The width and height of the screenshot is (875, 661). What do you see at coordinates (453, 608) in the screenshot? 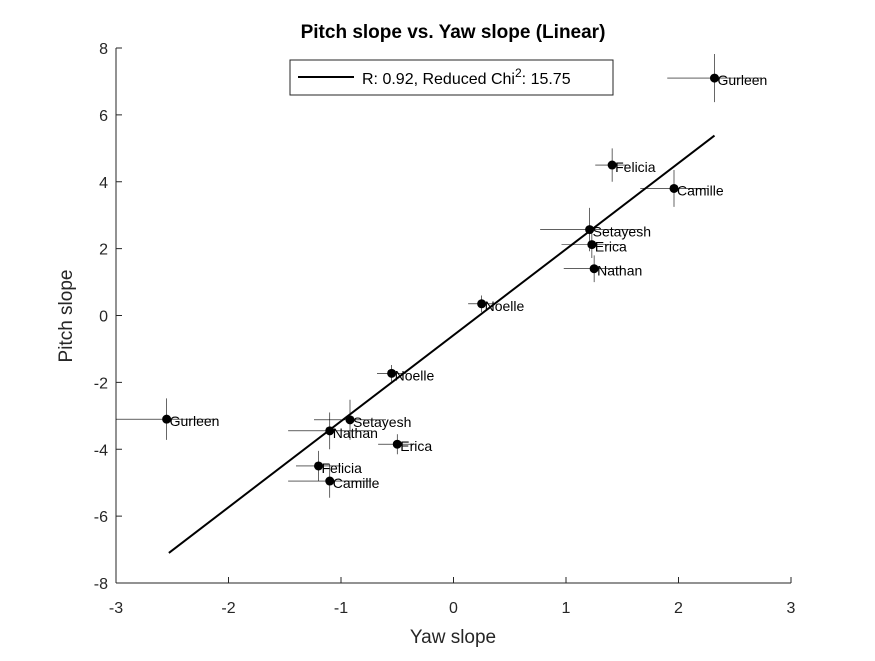
I see `x-tick-label: 0` at bounding box center [453, 608].